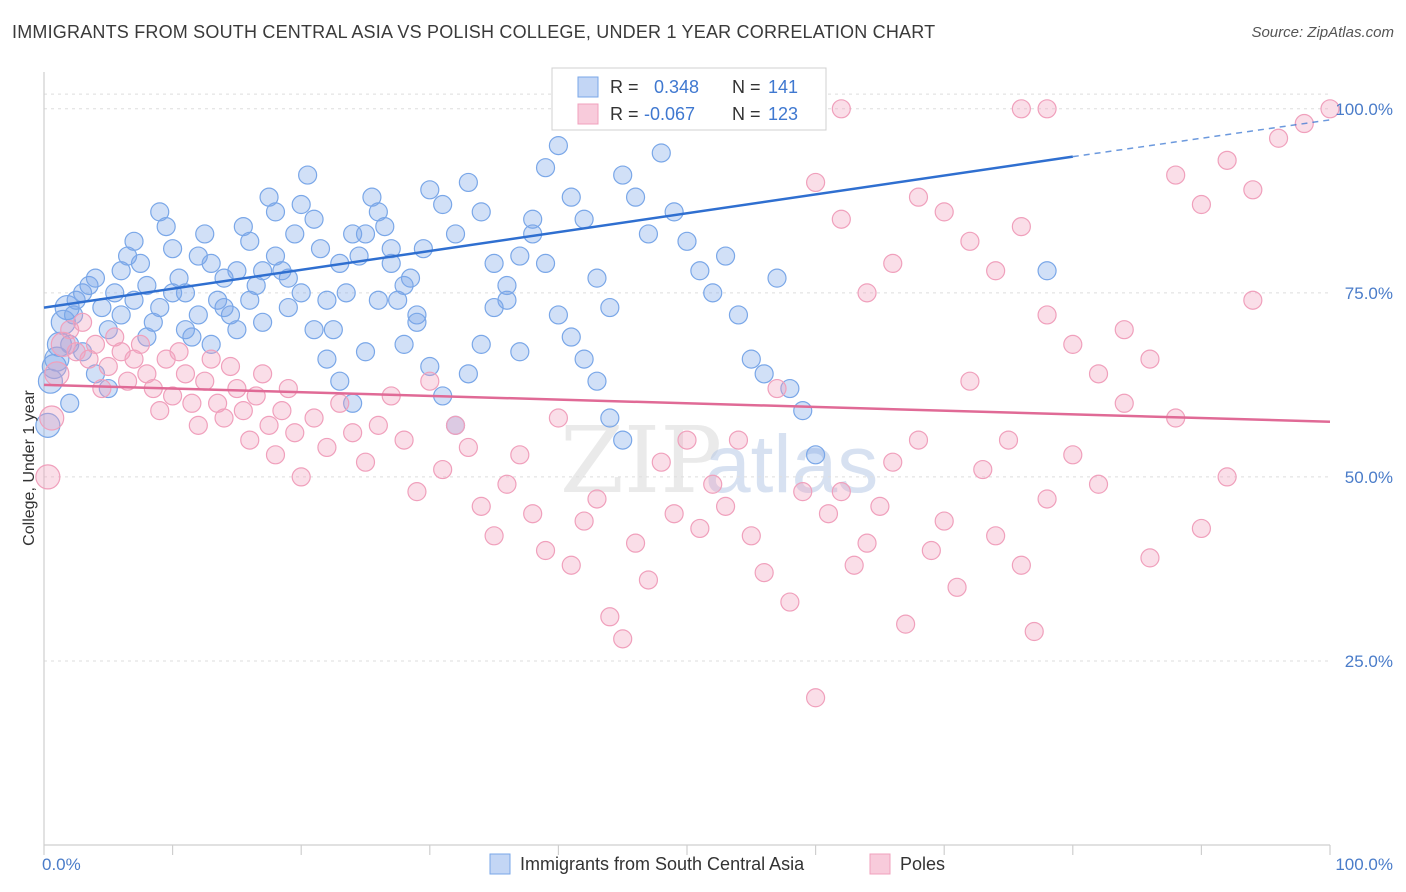 The width and height of the screenshot is (1406, 892). Describe the element at coordinates (746, 114) in the screenshot. I see `legend-n-label-2: N =` at that location.